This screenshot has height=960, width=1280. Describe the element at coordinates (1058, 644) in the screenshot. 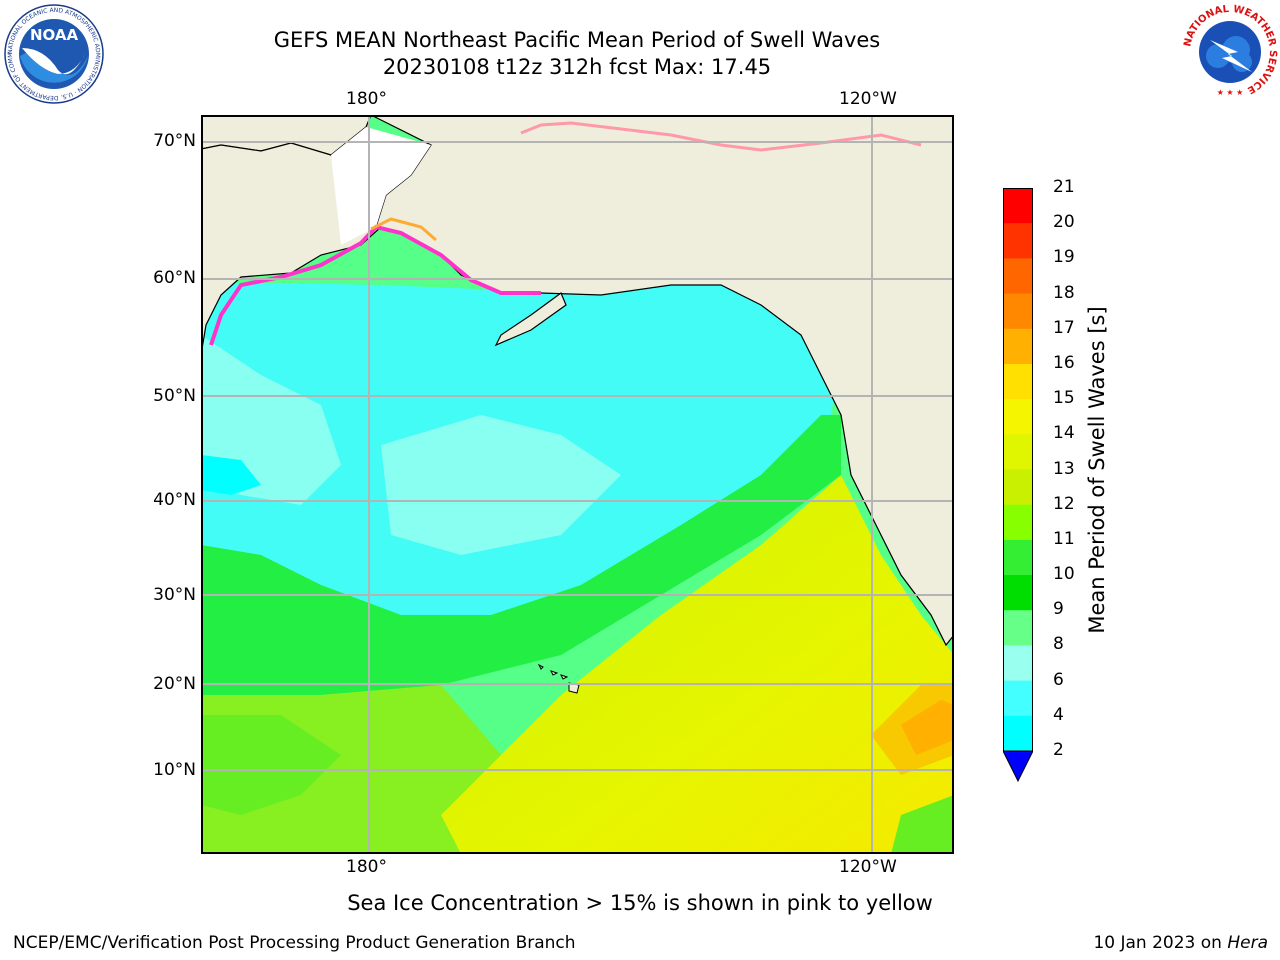

I see `colorbar-tick-label: 8` at that location.